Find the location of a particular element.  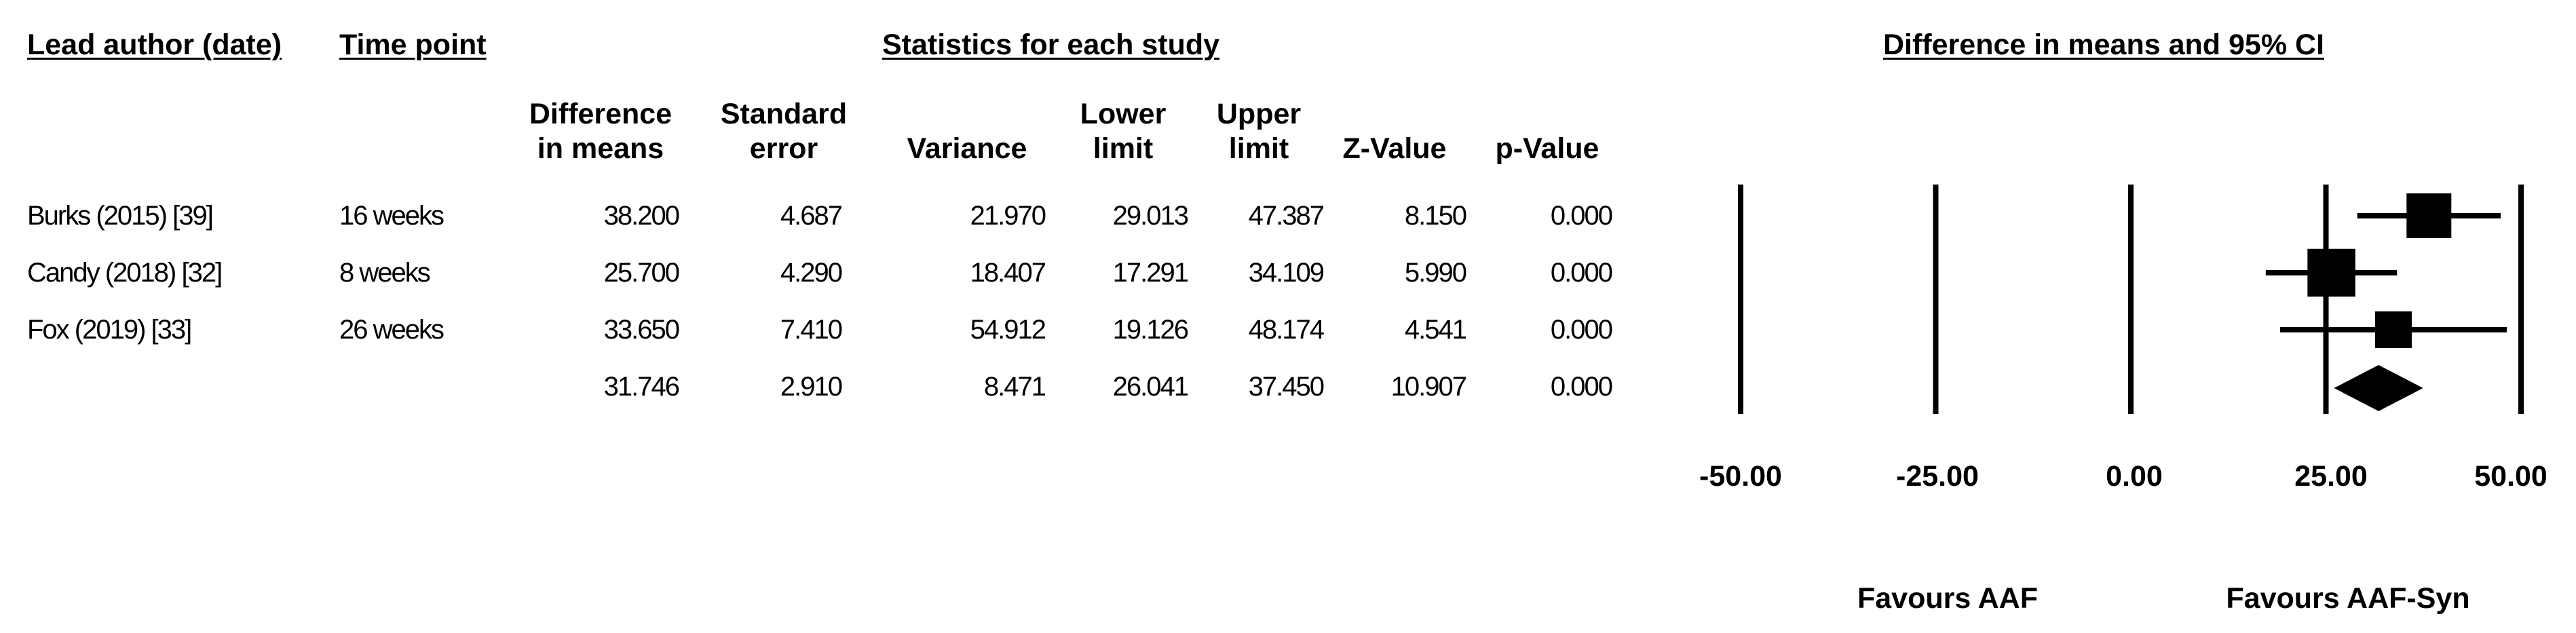

cell-diff: 33.650 is located at coordinates (641, 330).